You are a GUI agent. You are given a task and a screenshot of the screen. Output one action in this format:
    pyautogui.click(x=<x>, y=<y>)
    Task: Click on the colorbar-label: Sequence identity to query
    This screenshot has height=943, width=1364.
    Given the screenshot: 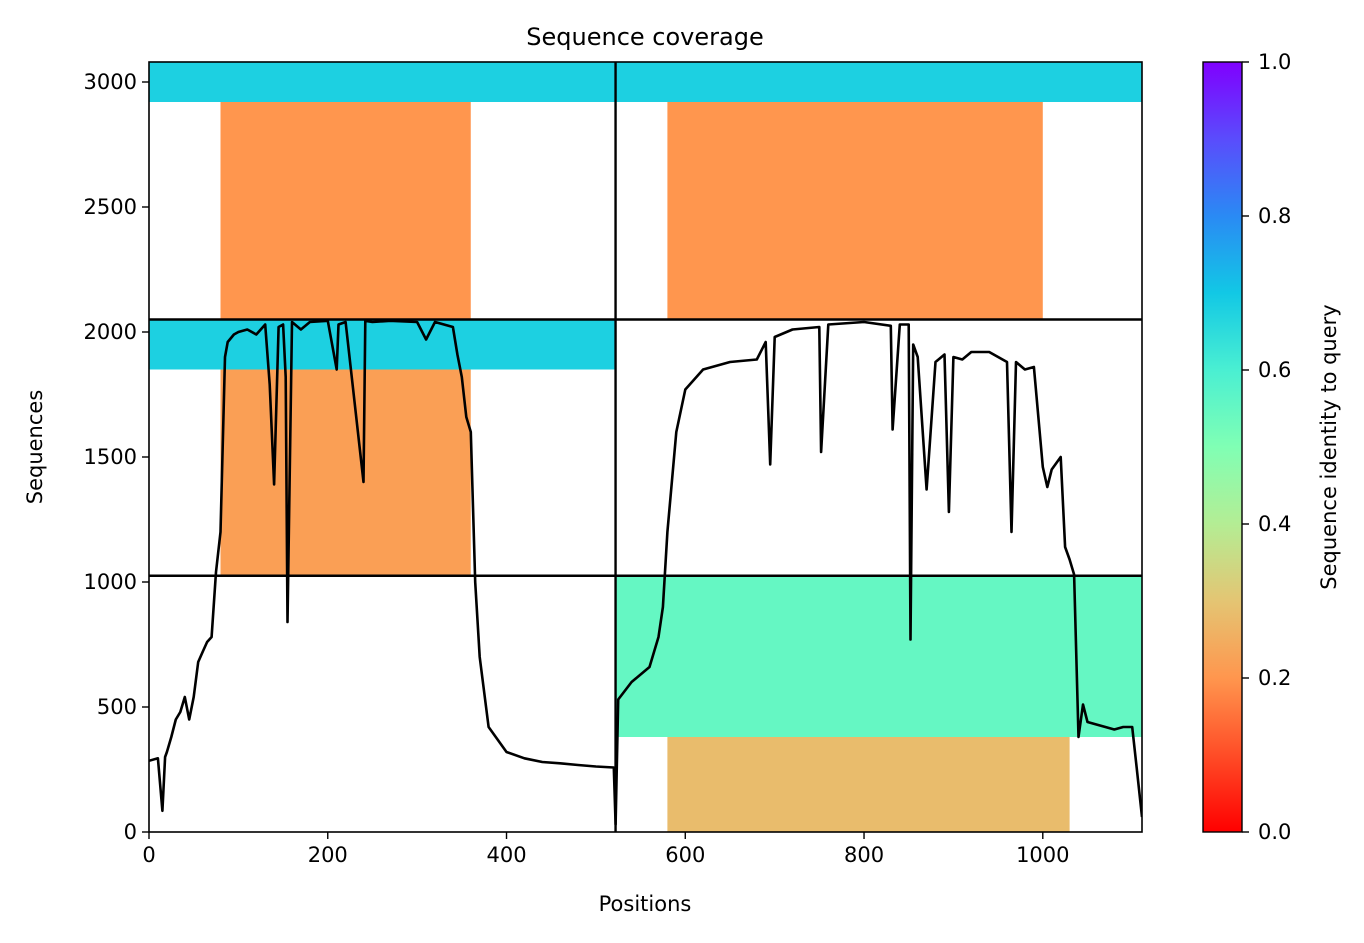 What is the action you would take?
    pyautogui.click(x=1329, y=446)
    